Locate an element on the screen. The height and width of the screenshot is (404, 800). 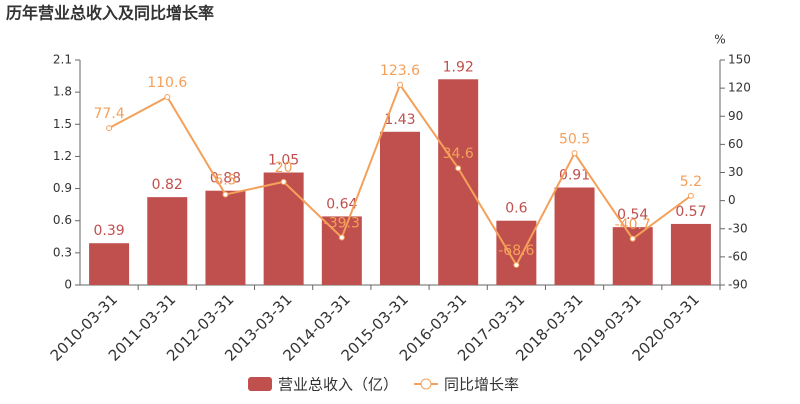
line-value-label: -39.3 is located at coordinates (342, 223).